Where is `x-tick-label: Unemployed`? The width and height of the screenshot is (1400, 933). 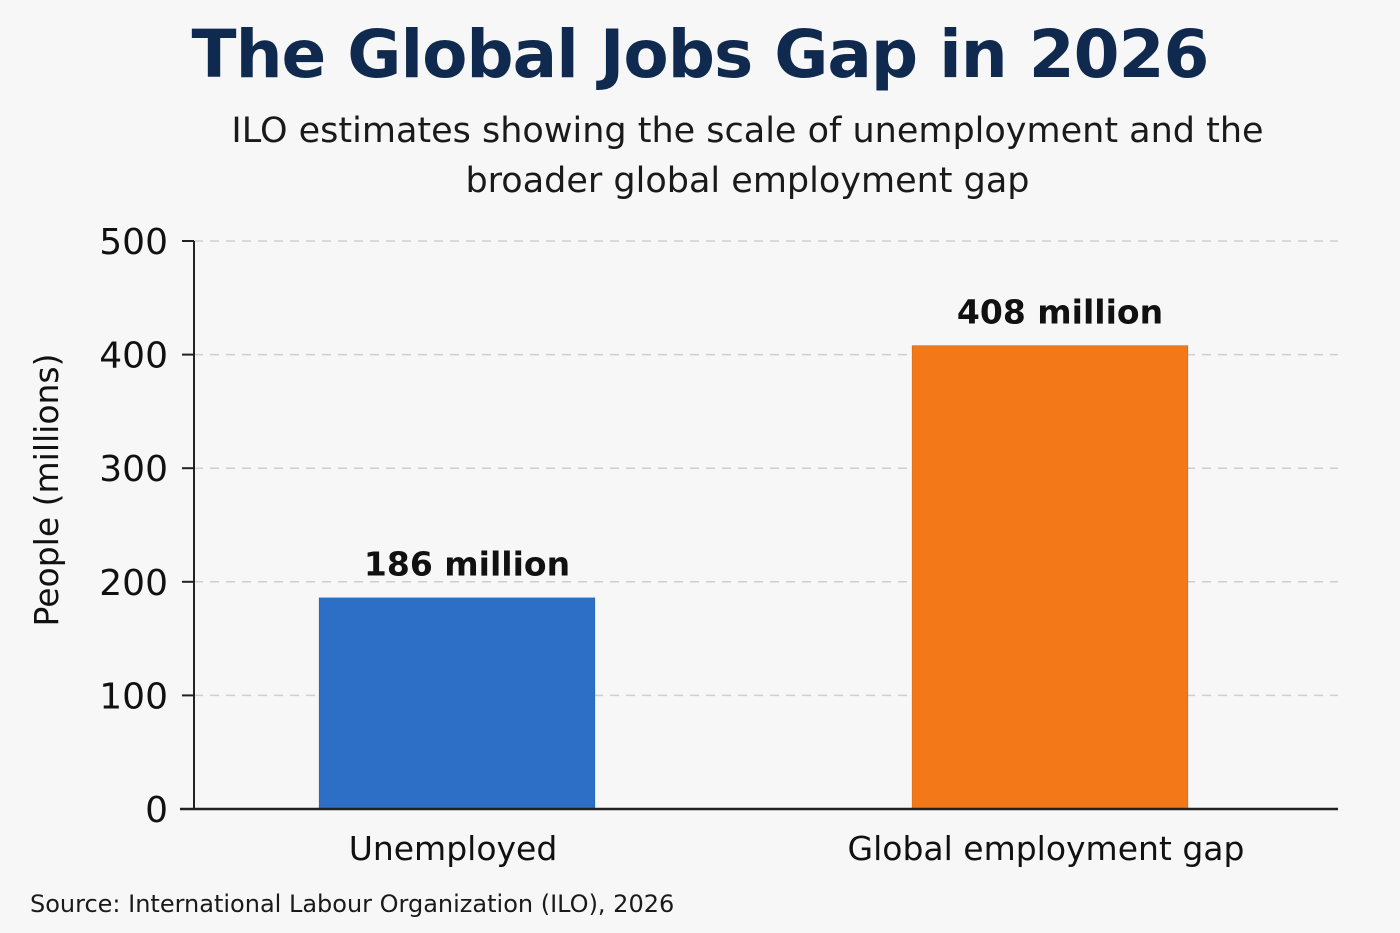 x-tick-label: Unemployed is located at coordinates (453, 848).